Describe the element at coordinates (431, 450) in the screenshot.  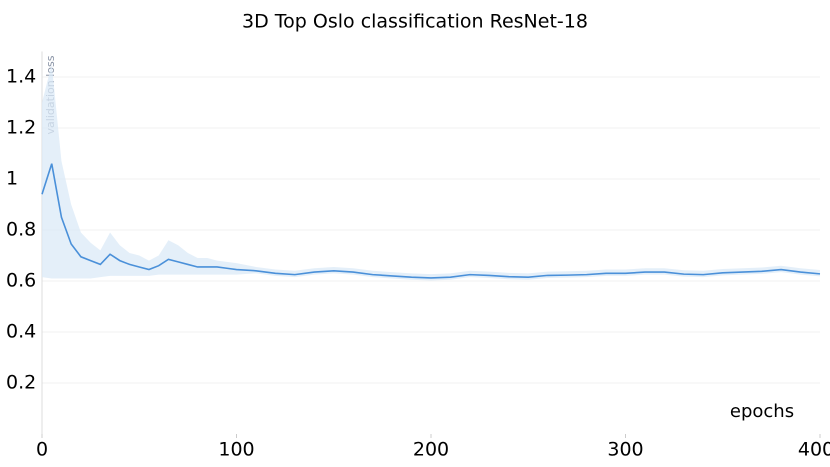
I see `x-tick-label: 200` at that location.